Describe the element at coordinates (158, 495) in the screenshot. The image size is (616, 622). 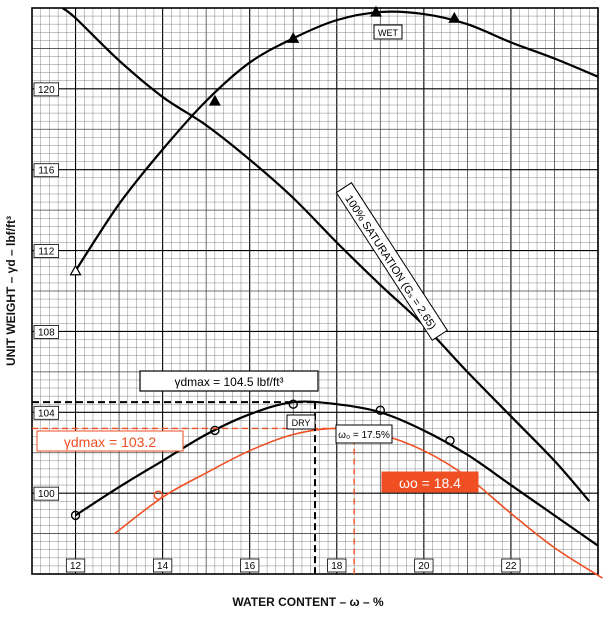
I see `point-marker-orange` at that location.